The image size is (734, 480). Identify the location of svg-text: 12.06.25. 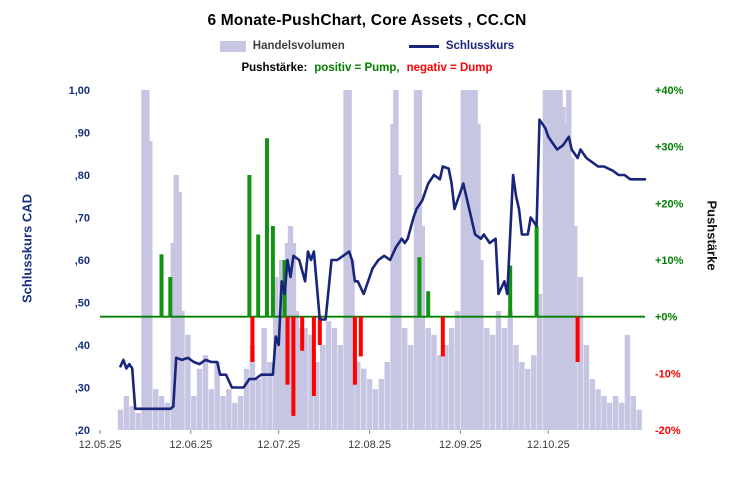
(190, 445).